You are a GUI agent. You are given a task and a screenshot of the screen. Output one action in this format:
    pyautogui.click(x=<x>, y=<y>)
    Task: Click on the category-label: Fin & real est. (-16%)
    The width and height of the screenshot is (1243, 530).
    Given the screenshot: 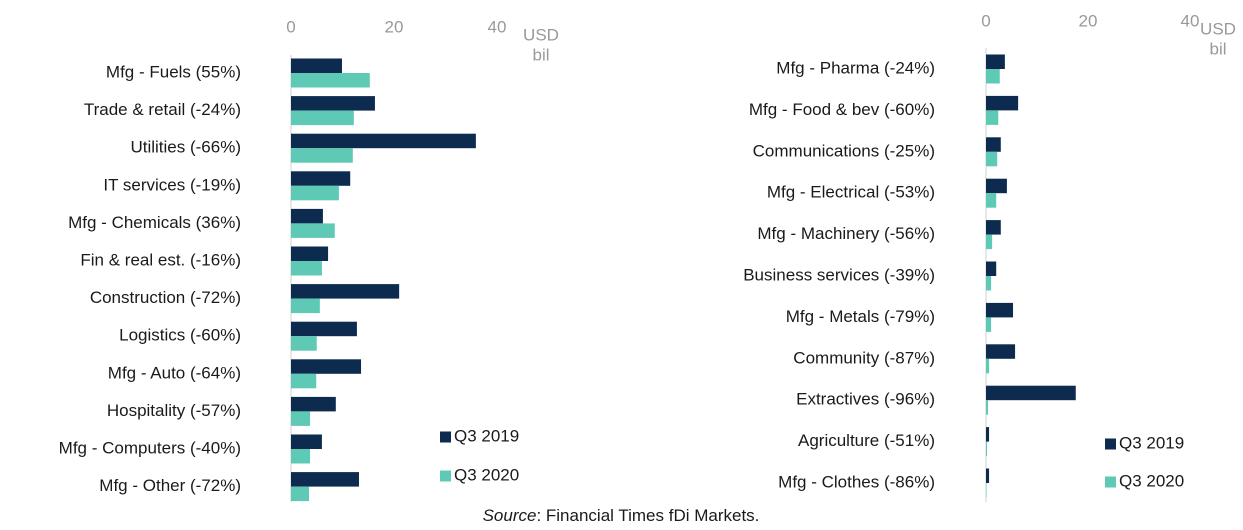 What is the action you would take?
    pyautogui.click(x=160, y=259)
    